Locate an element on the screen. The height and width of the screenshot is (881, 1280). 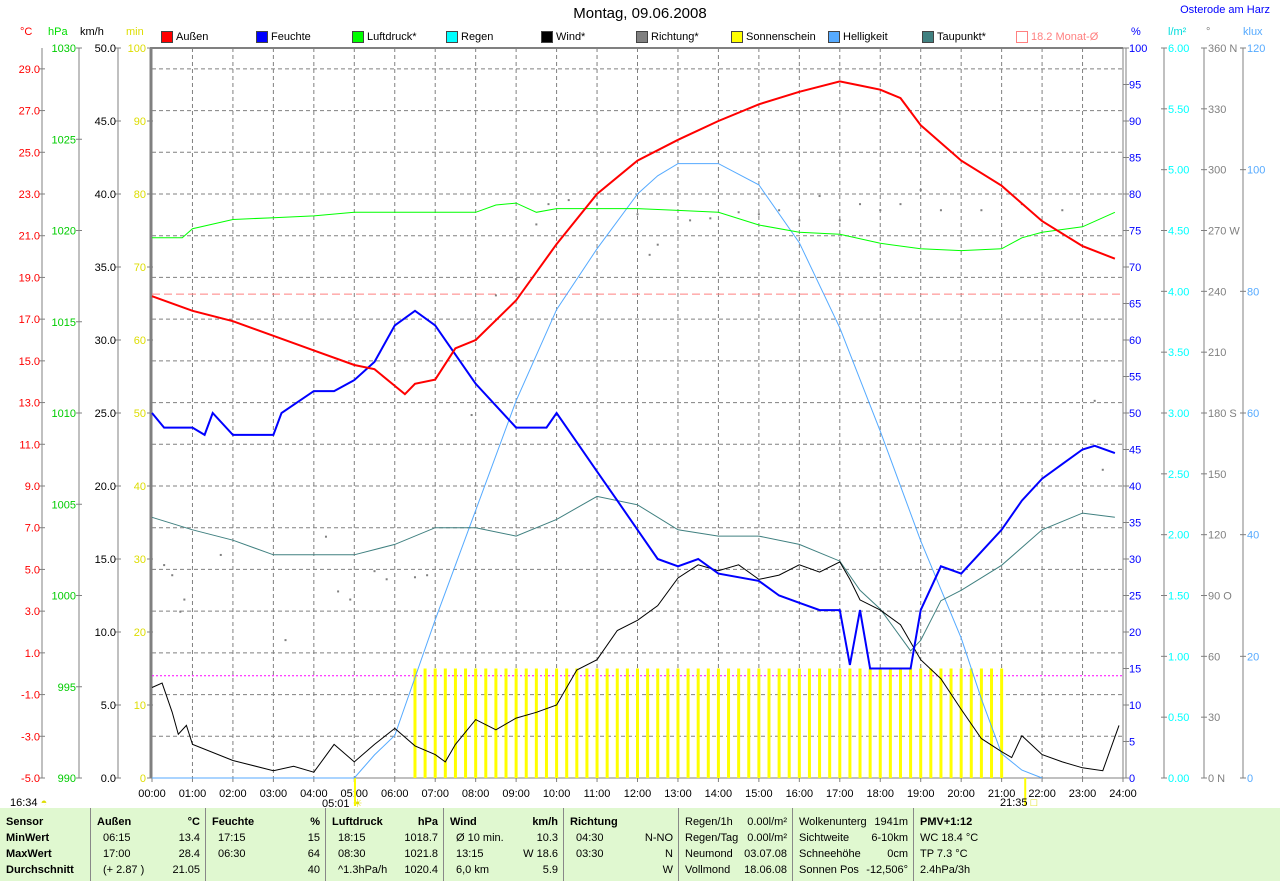
table-row: Vollmond 18.06.08 is located at coordinates (736, 870).